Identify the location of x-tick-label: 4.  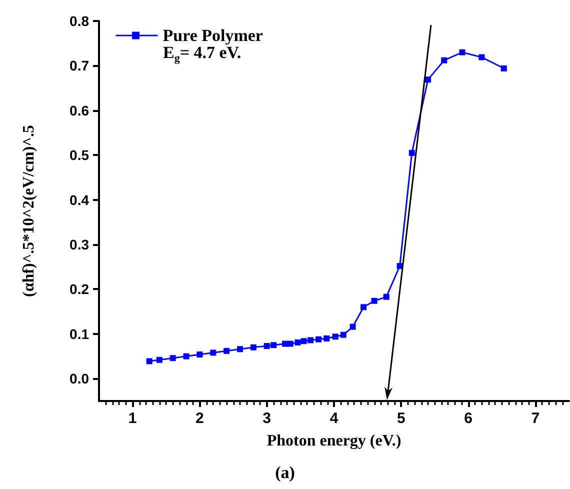
(334, 418).